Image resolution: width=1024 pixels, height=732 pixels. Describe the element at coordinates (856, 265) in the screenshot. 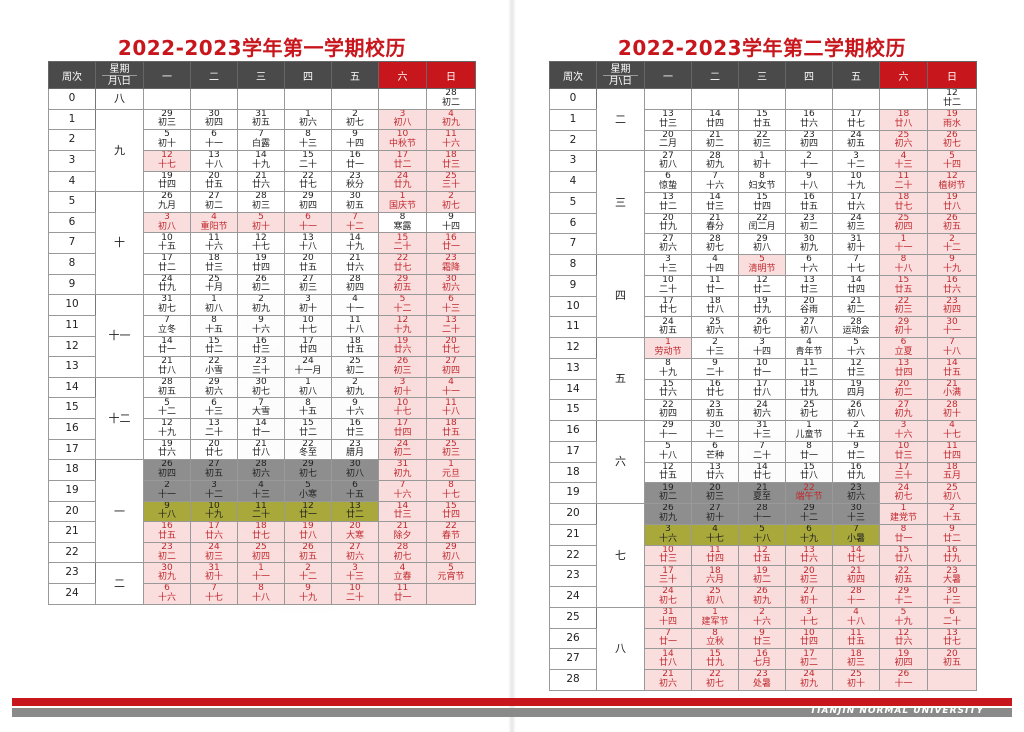

I see `day-cell: 7 十七` at that location.